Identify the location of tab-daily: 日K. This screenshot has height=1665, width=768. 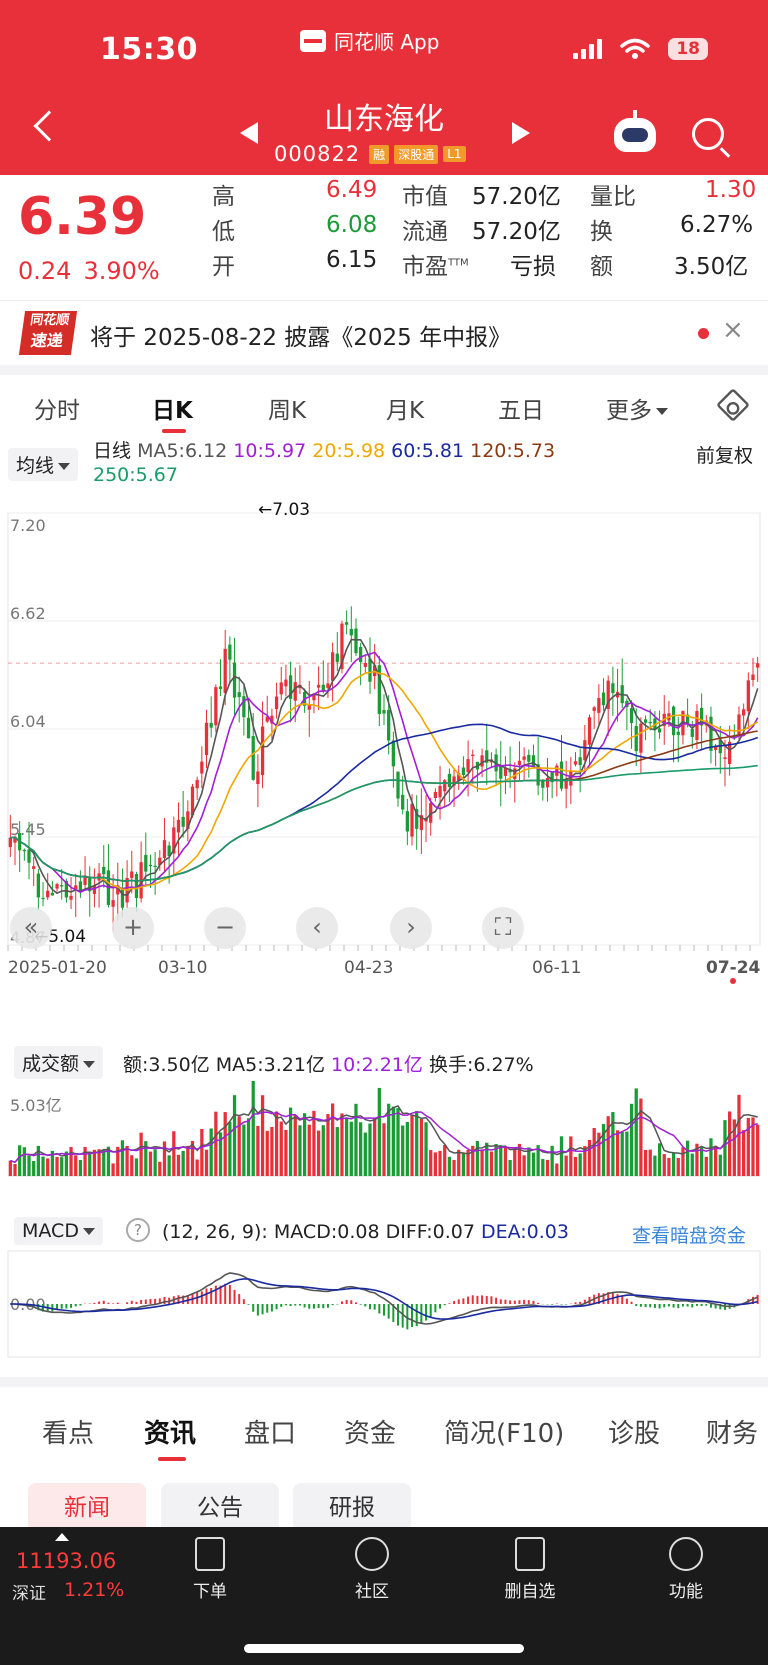
(172, 411).